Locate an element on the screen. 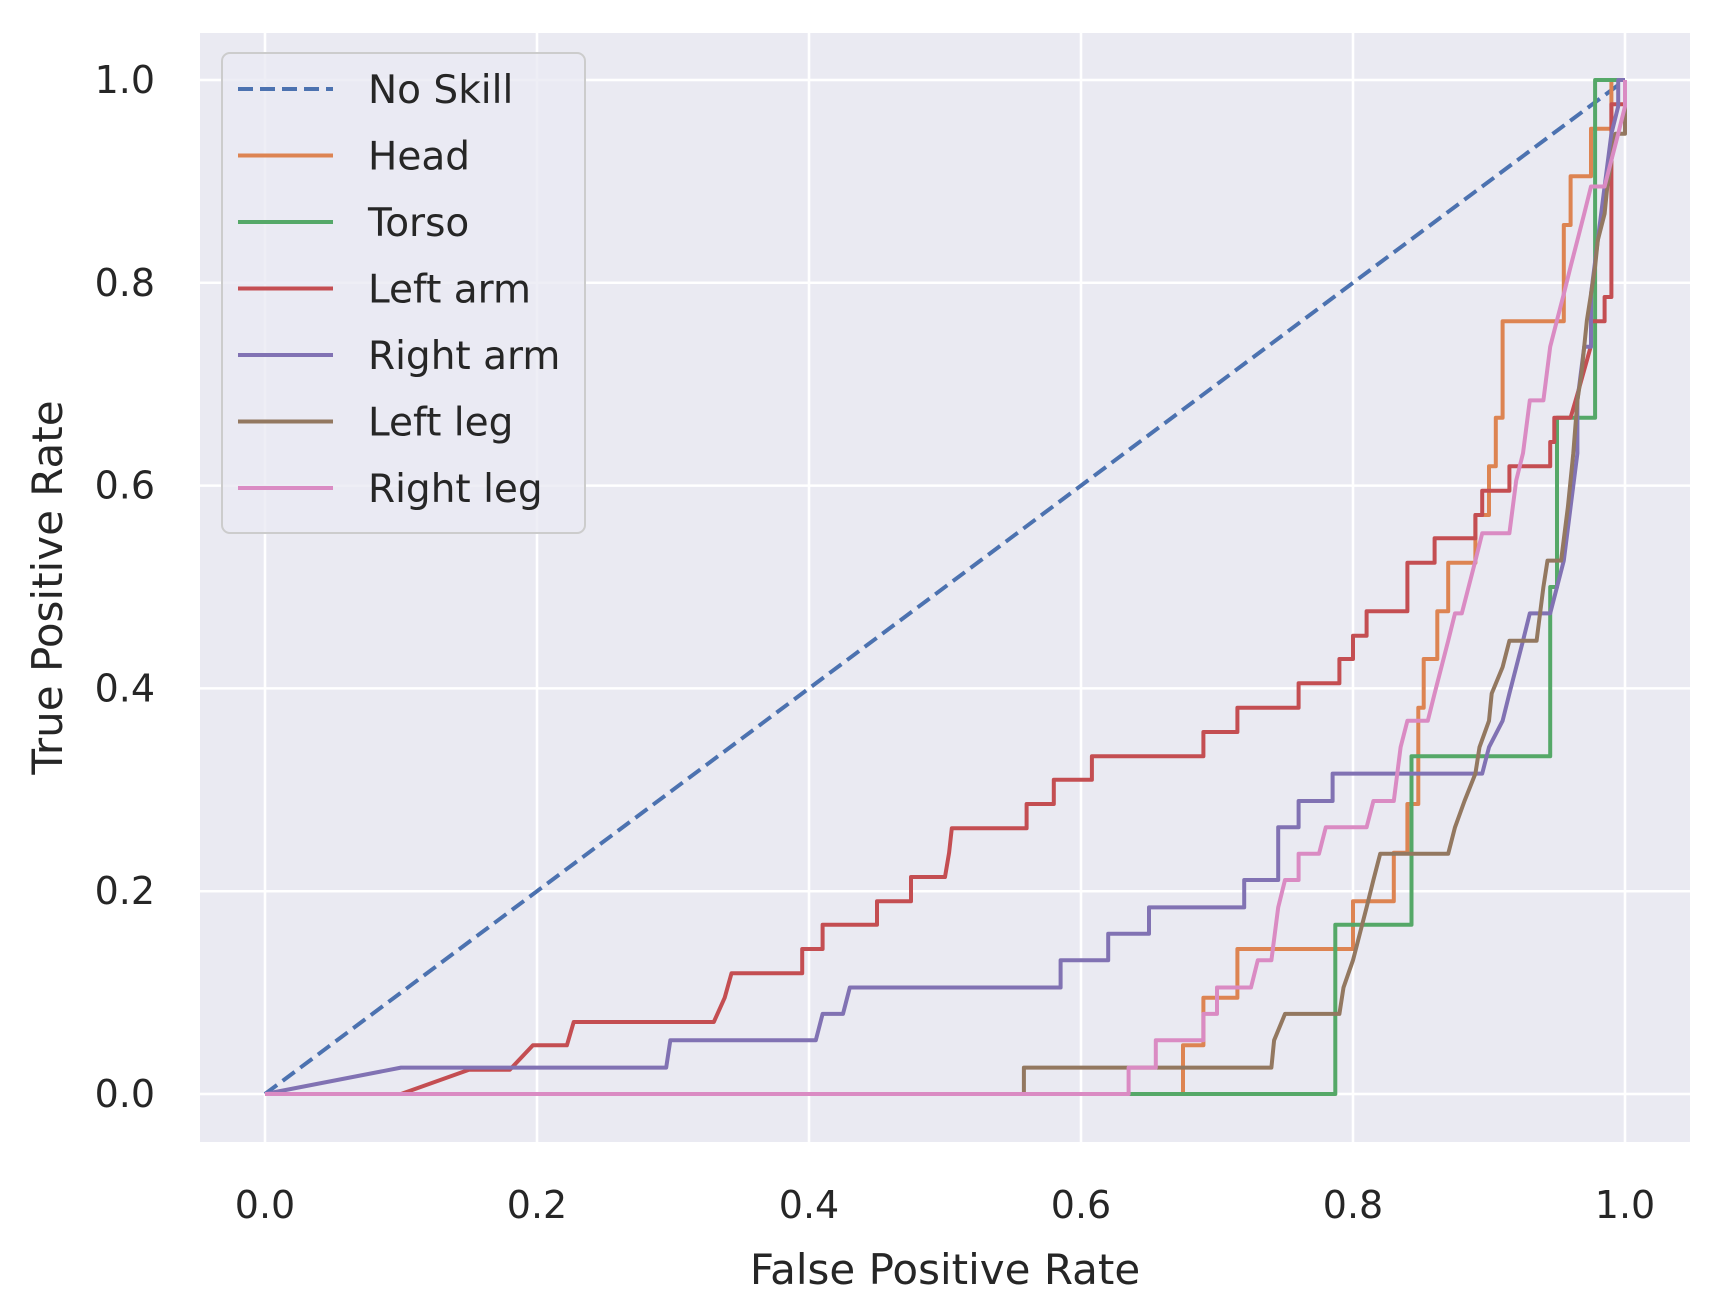  legend-item: Right leg is located at coordinates (390, 489).